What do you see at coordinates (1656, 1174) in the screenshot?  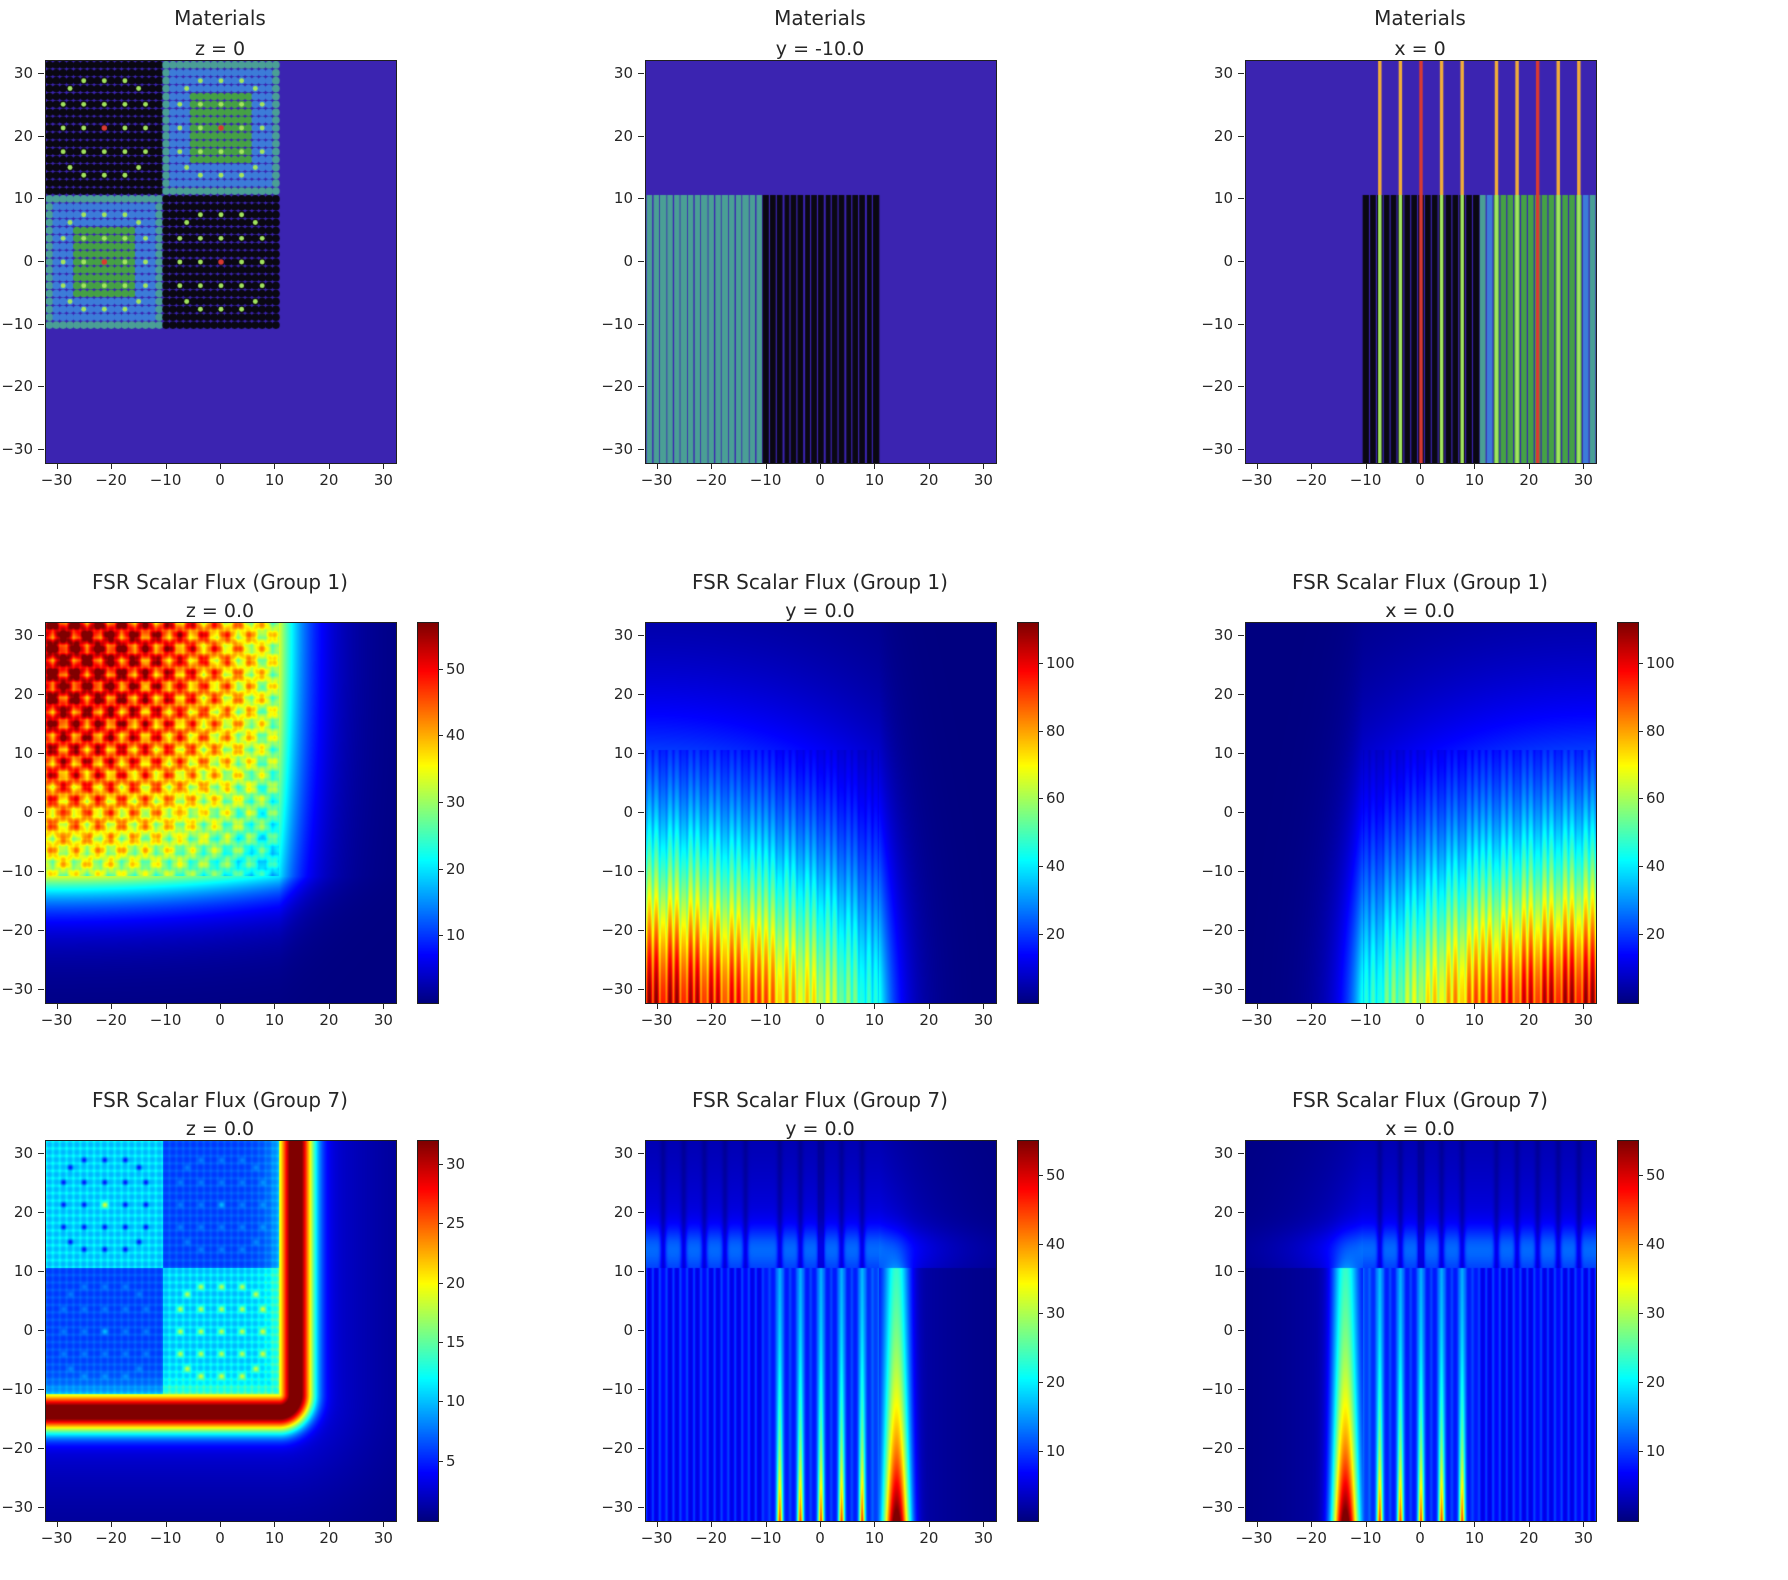 I see `colorbar-tick-label: 50` at bounding box center [1656, 1174].